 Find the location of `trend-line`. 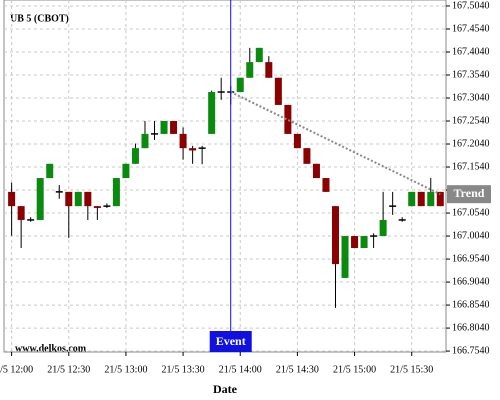

trend-line is located at coordinates (335, 143).